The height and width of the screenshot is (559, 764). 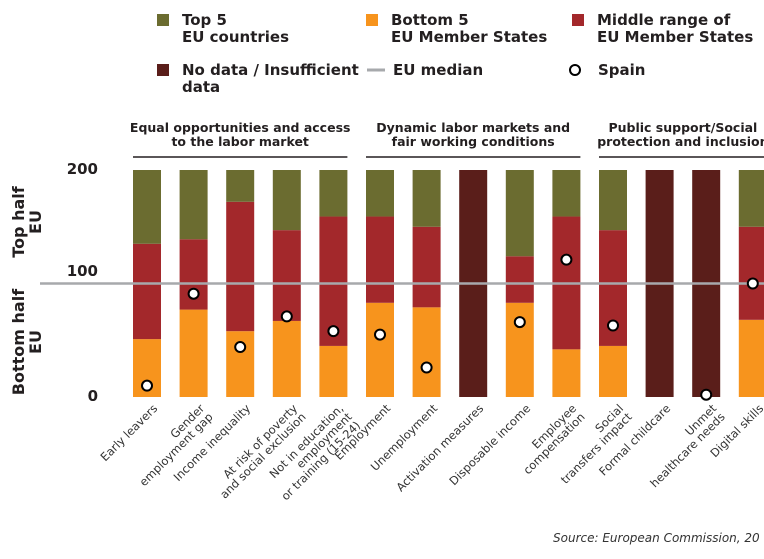 I want to click on legend-label: Spain, so click(x=622, y=70).